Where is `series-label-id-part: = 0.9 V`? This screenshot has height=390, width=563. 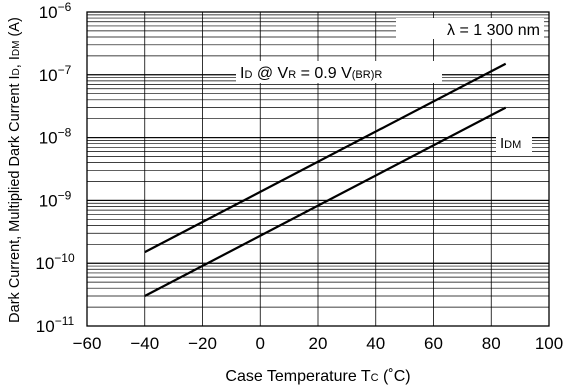
series-label-id-part: = 0.9 V is located at coordinates (324, 73).